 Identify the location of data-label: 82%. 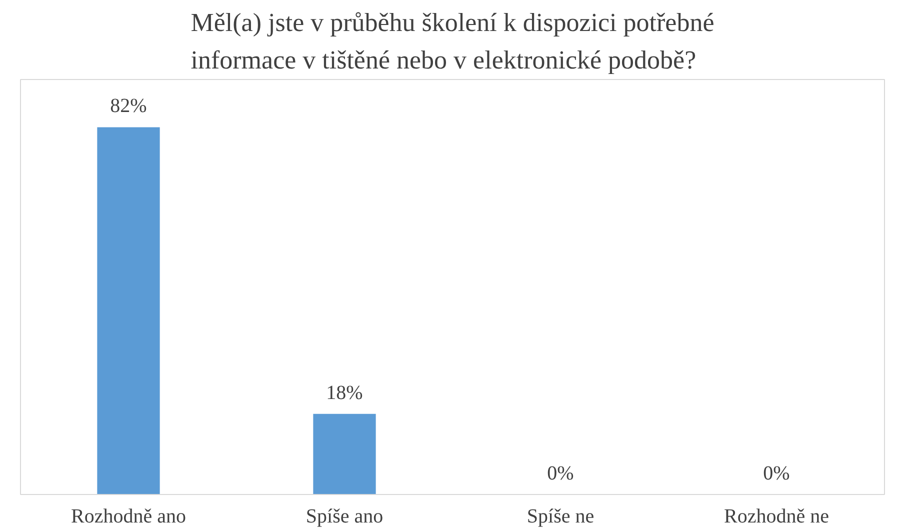
(128, 106).